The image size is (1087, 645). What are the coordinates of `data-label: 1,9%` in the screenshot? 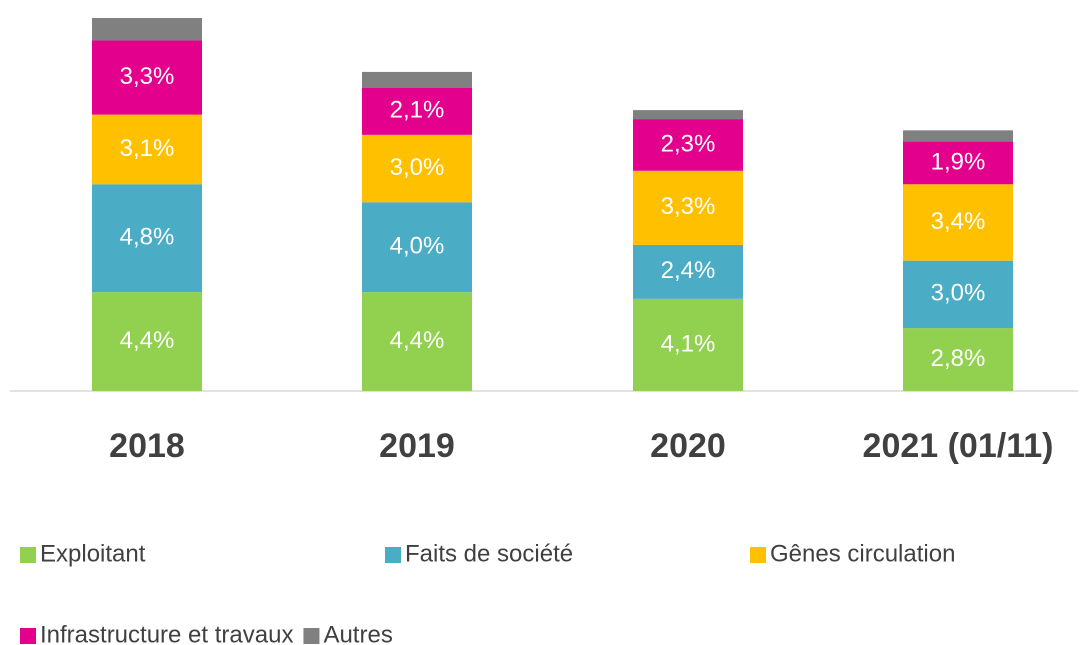 It's located at (958, 161).